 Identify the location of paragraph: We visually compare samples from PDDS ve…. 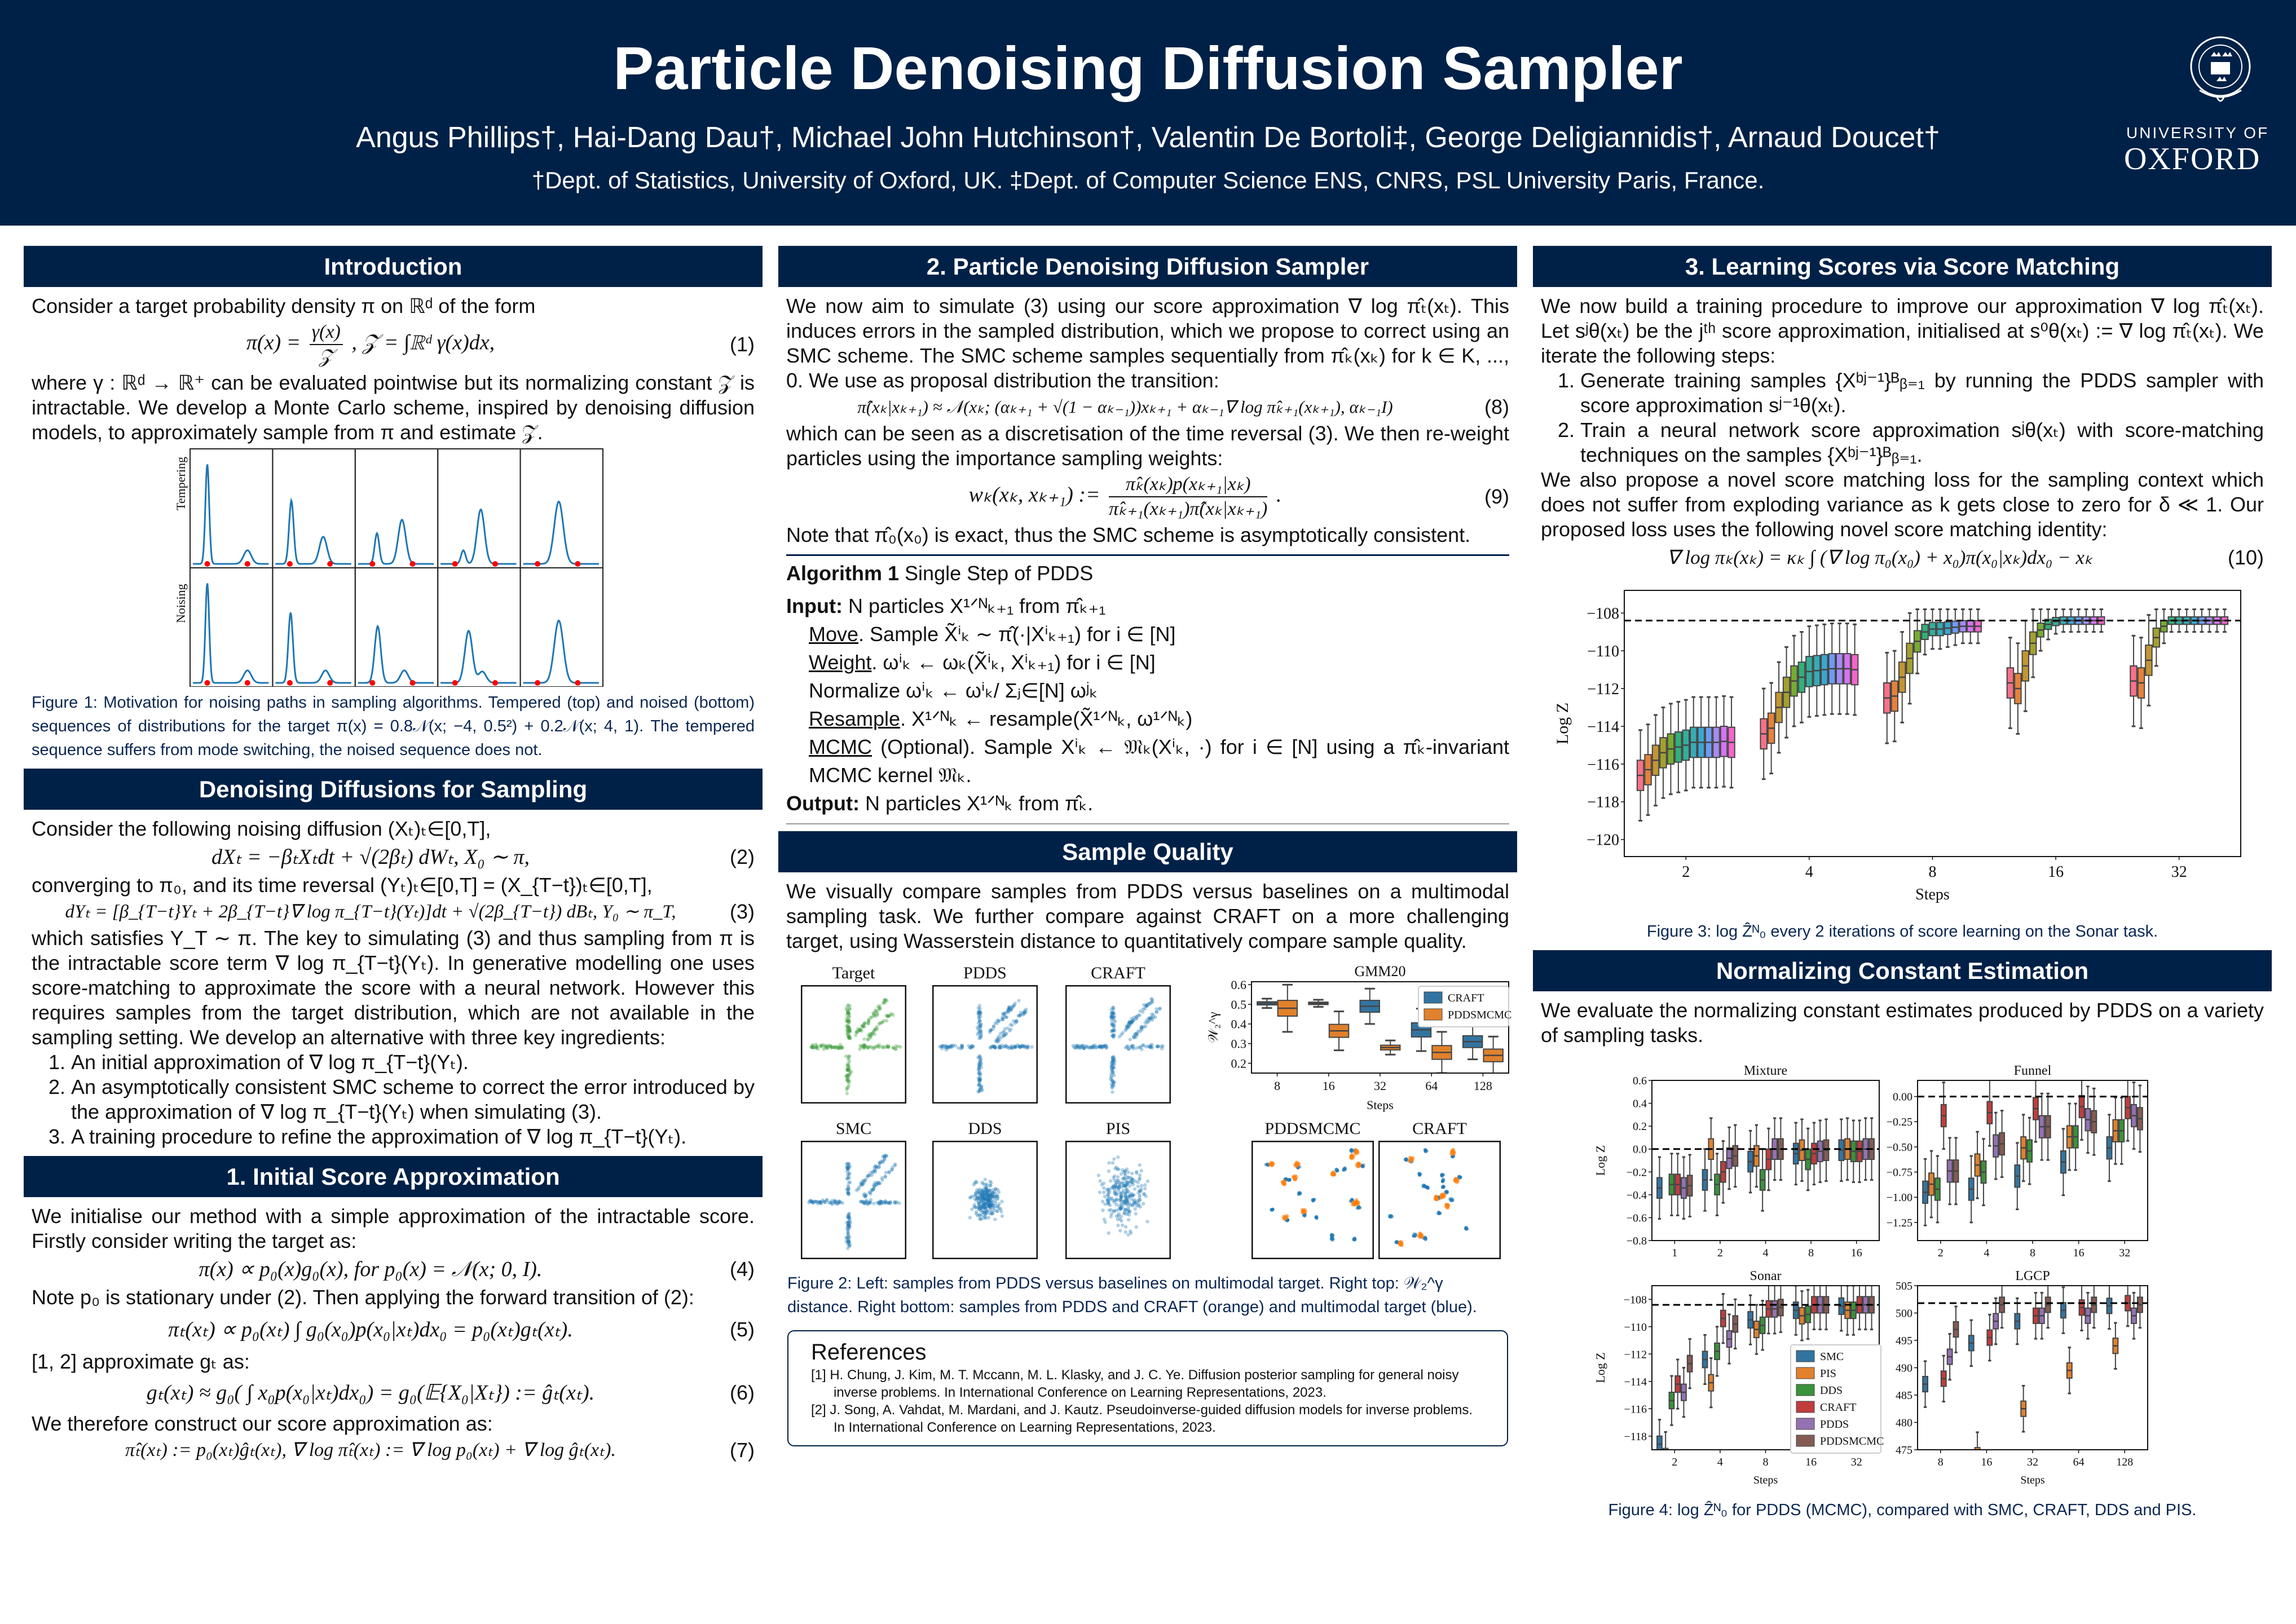
(1147, 916).